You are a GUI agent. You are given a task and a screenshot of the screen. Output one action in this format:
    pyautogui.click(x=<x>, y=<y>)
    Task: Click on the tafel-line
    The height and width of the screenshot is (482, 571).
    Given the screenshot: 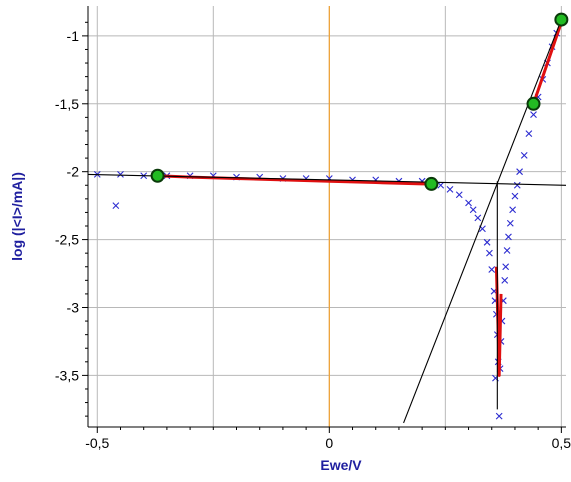 What is the action you would take?
    pyautogui.click(x=327, y=179)
    